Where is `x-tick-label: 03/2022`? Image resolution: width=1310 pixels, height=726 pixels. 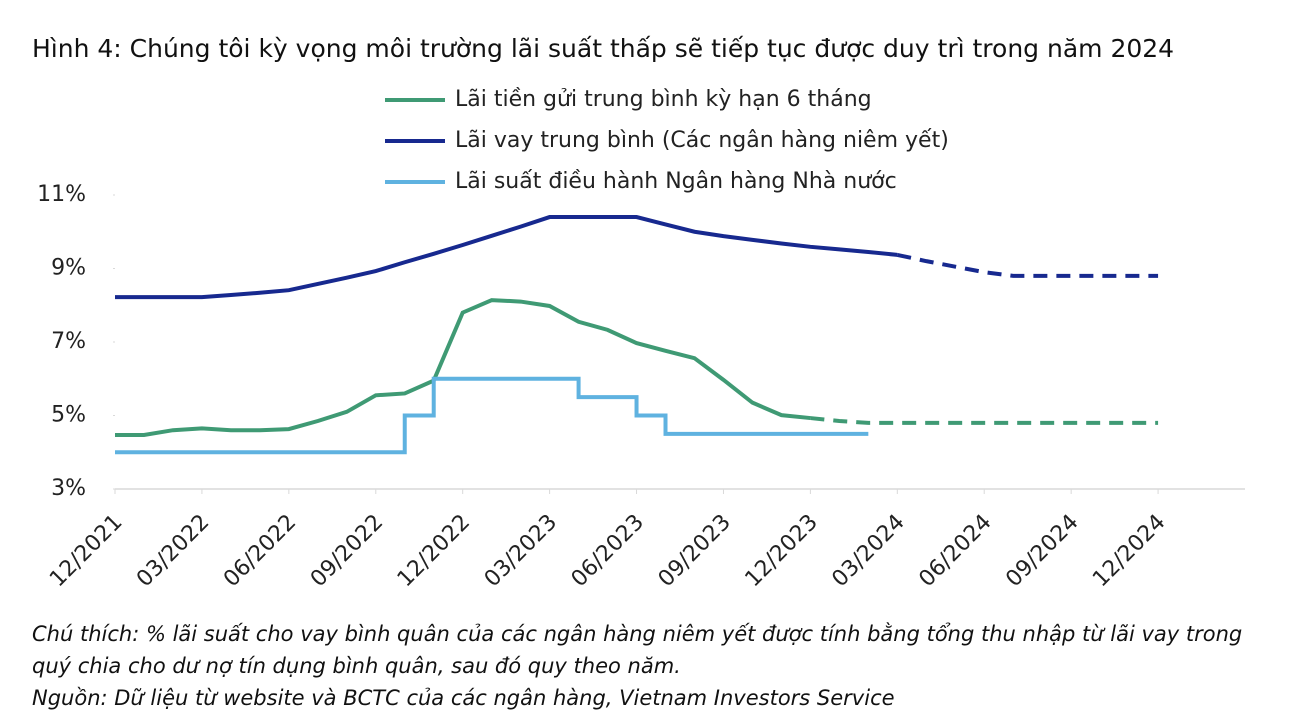
x-tick-label: 03/2022 is located at coordinates (173, 551).